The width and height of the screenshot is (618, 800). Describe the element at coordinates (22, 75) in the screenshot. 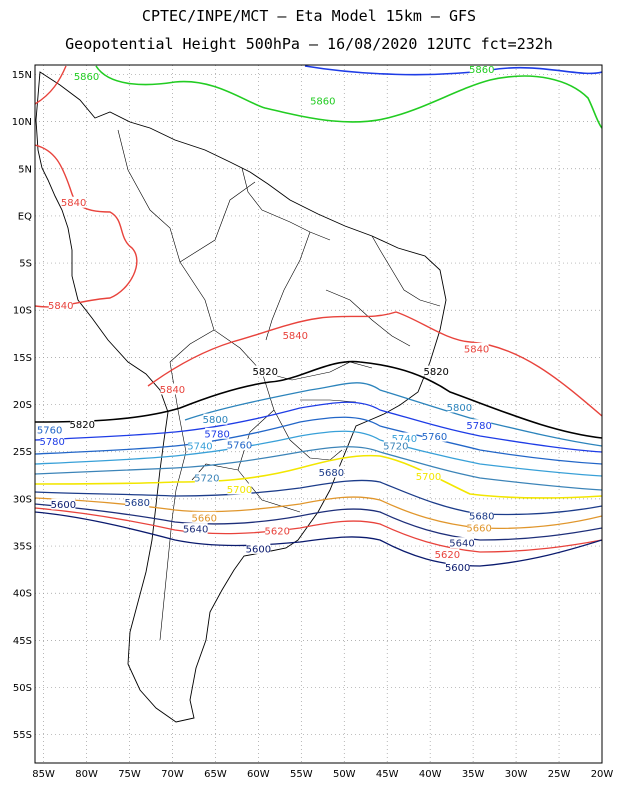

I see `lat-tick-label: 15N` at that location.